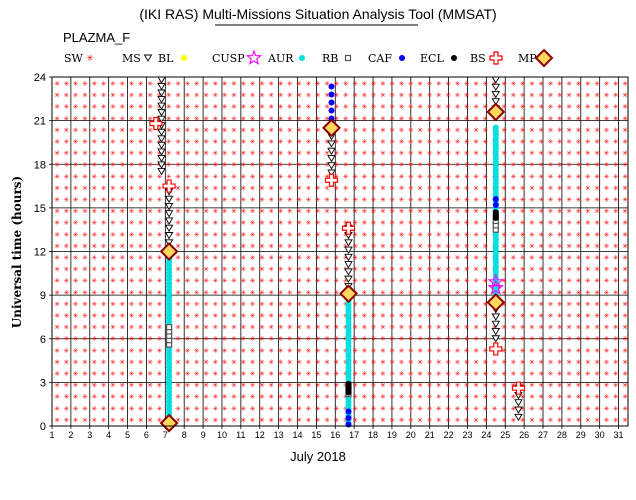  Describe the element at coordinates (108, 435) in the screenshot. I see `x-tick-label: 4` at that location.